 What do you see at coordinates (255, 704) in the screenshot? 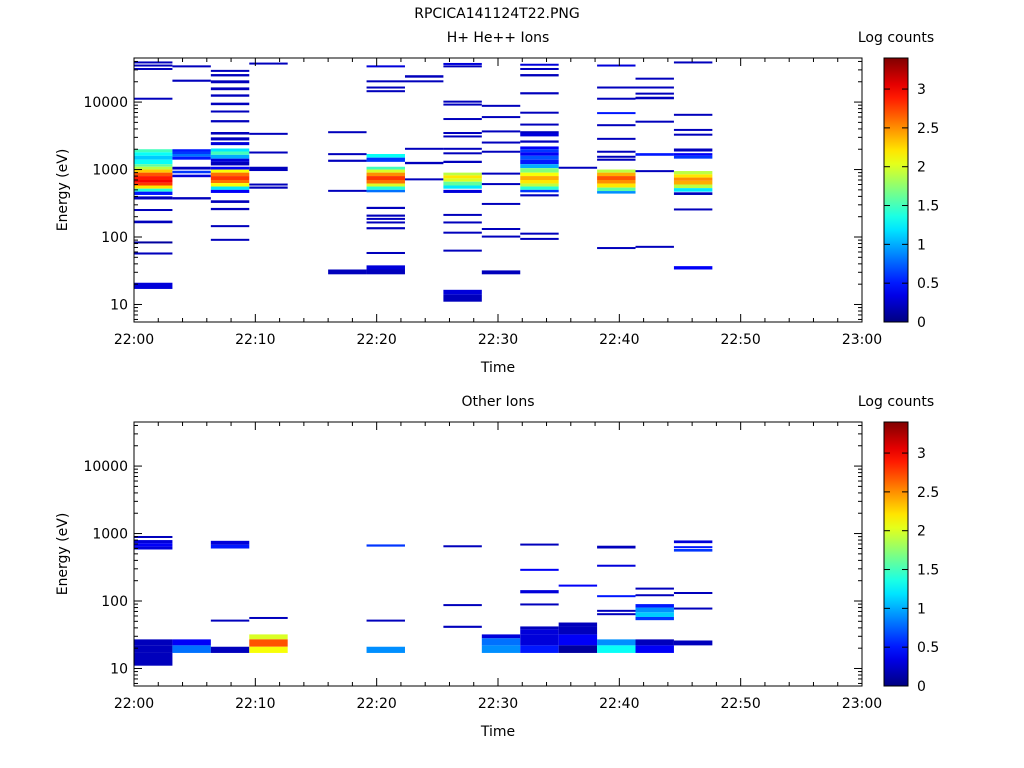
I see `x-tick-label: 22:10` at bounding box center [255, 704].